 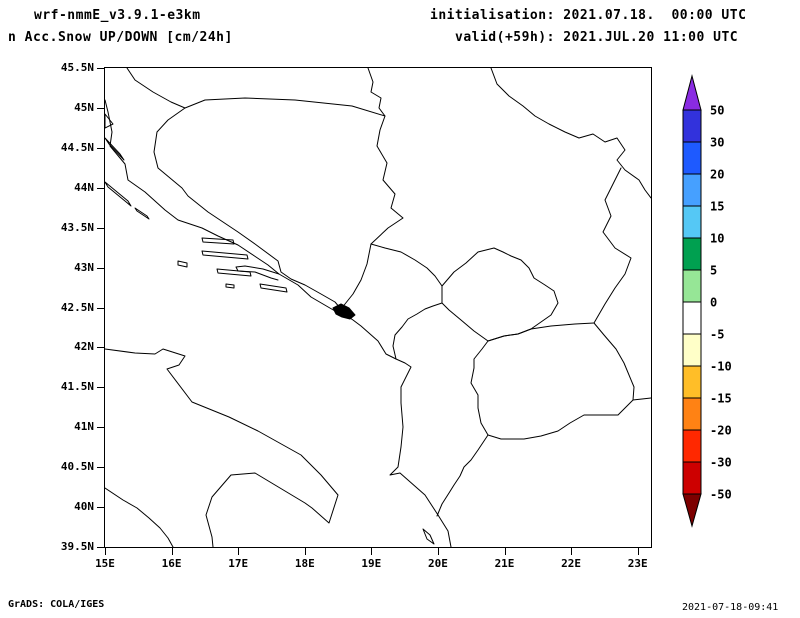 I want to click on colorbar-tick-label: 30, so click(x=717, y=143).